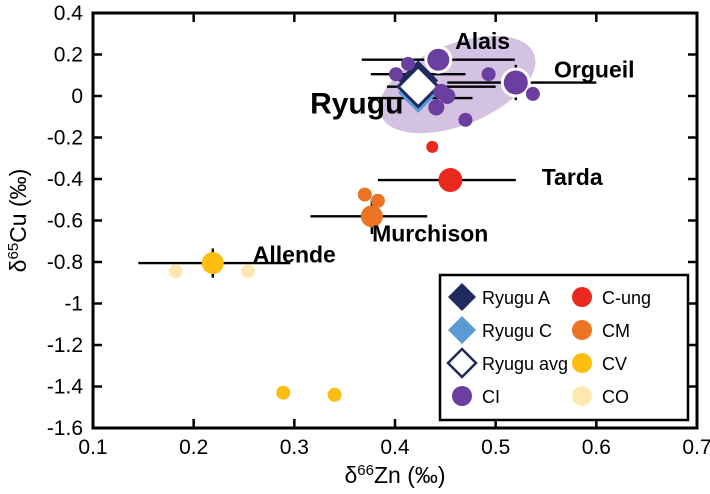 The image size is (710, 494). What do you see at coordinates (294, 447) in the screenshot?
I see `x-tick-label: 0.3` at bounding box center [294, 447].